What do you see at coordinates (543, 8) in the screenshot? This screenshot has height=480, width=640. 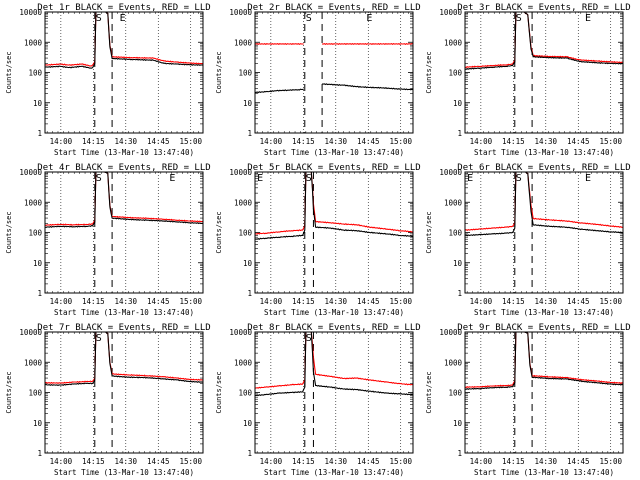 I see `panel-title: Det 3r BLACK = Events, RED = LLD` at bounding box center [543, 8].